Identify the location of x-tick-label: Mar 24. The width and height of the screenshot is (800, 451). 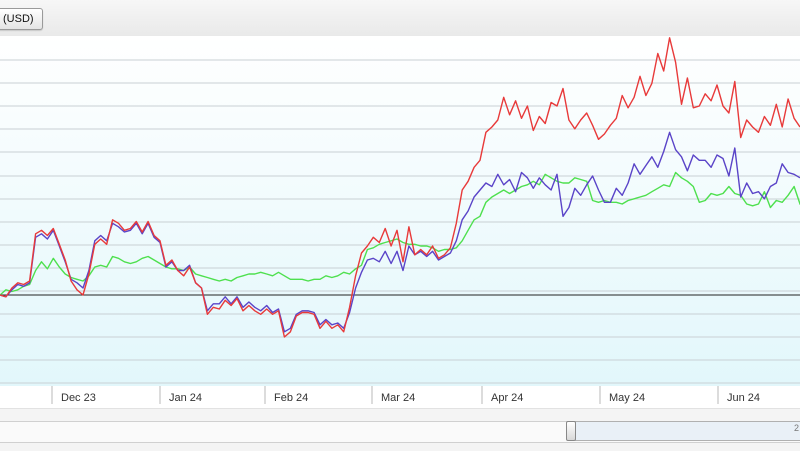
(398, 398).